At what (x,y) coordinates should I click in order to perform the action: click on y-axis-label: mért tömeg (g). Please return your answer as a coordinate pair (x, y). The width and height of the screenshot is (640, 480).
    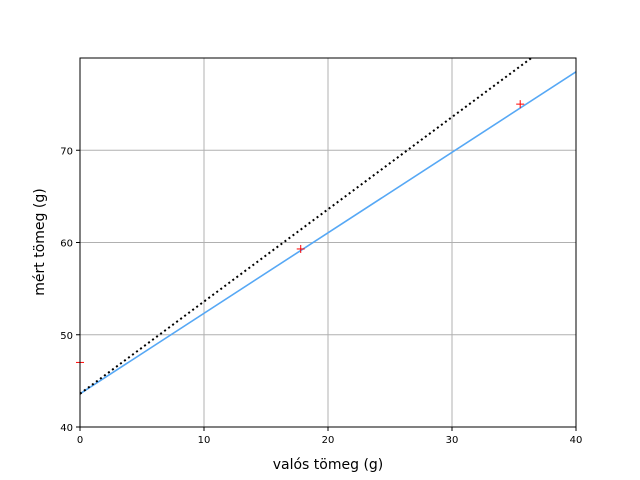
    Looking at the image, I should click on (40, 241).